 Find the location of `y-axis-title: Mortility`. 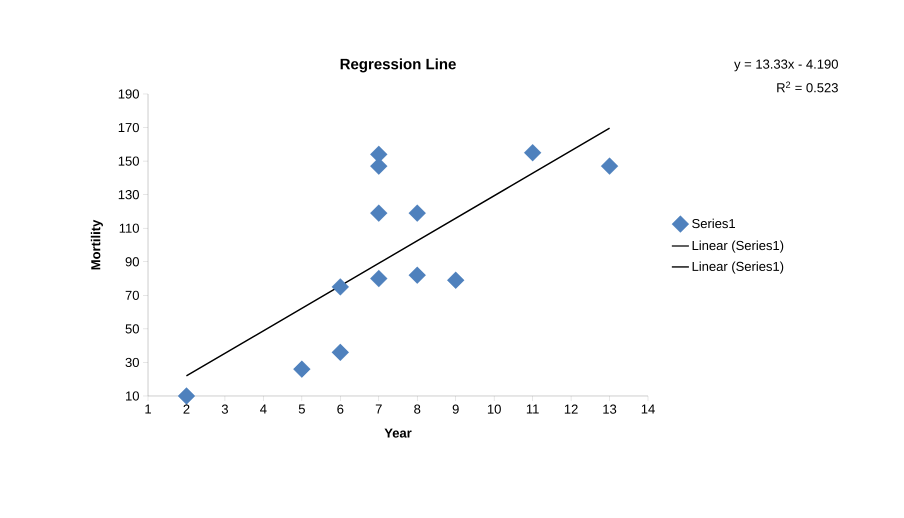

y-axis-title: Mortility is located at coordinates (96, 245).